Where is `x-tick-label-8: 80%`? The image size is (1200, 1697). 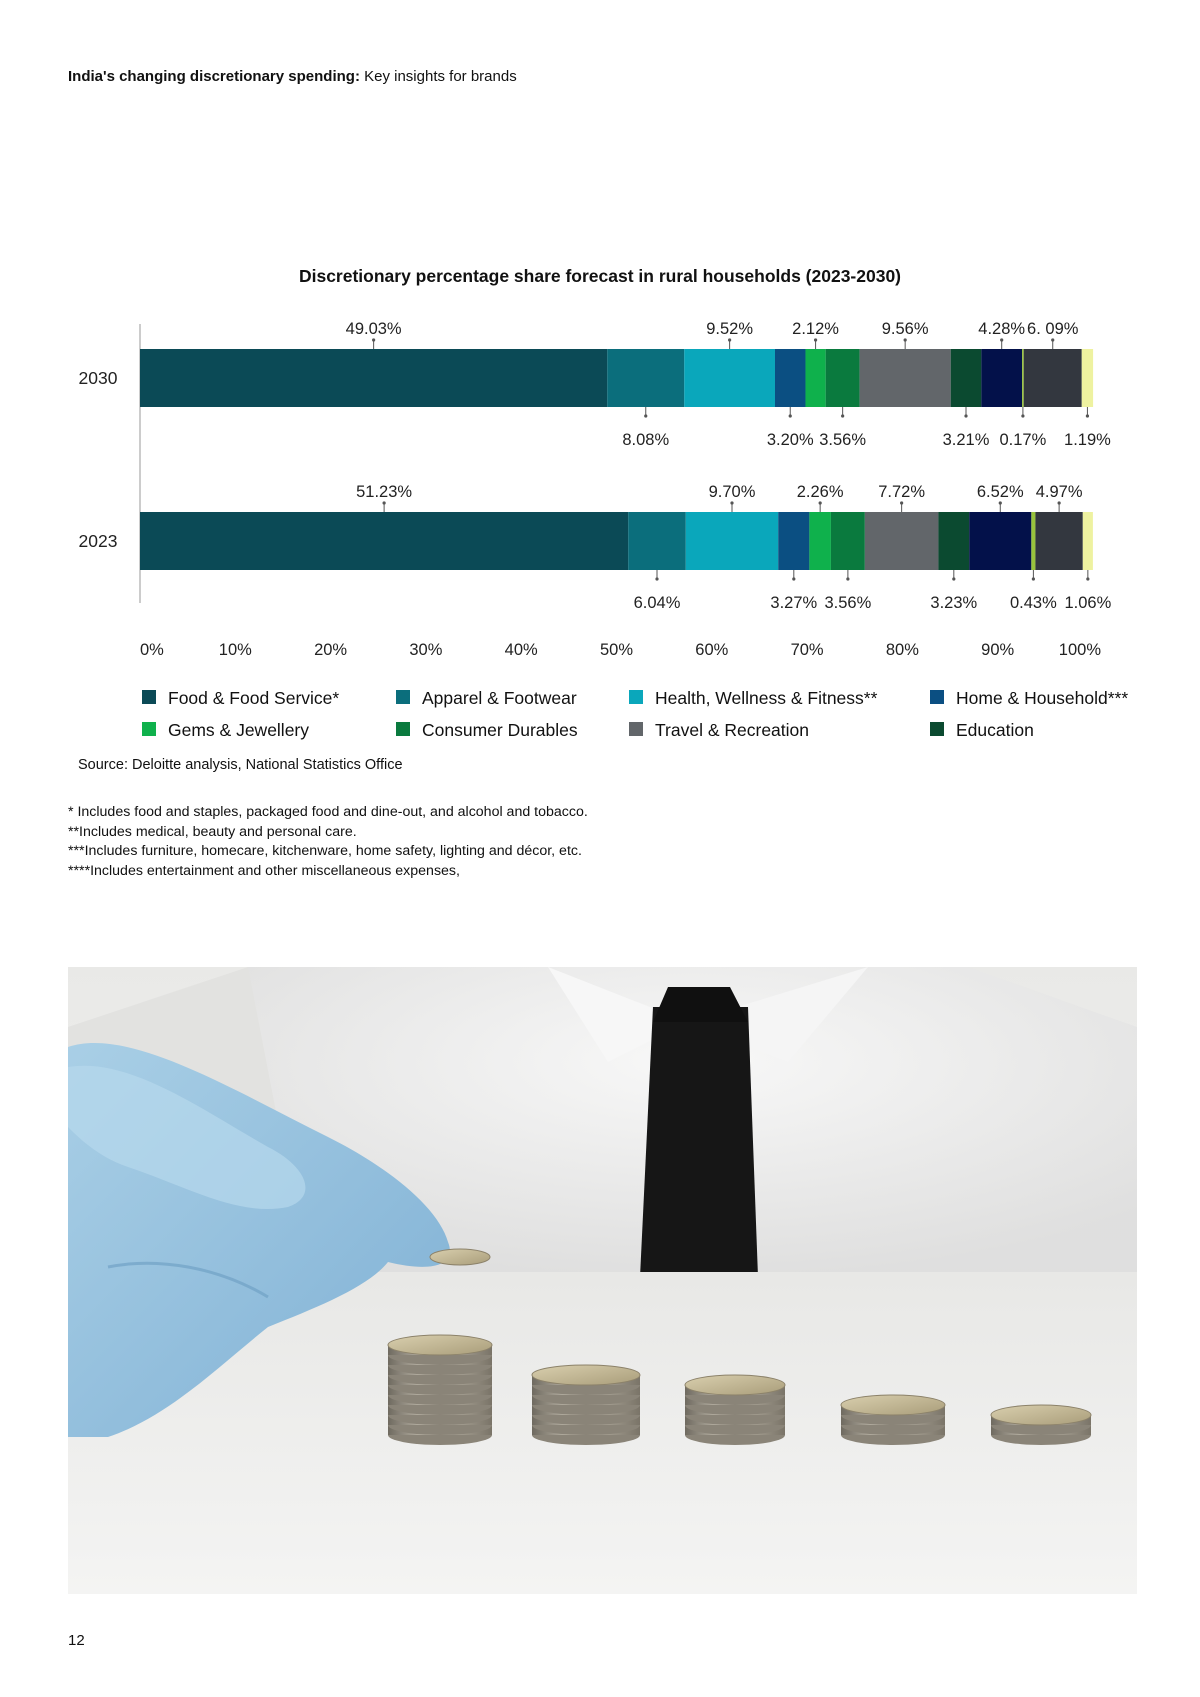
x-tick-label-8: 80% is located at coordinates (902, 650).